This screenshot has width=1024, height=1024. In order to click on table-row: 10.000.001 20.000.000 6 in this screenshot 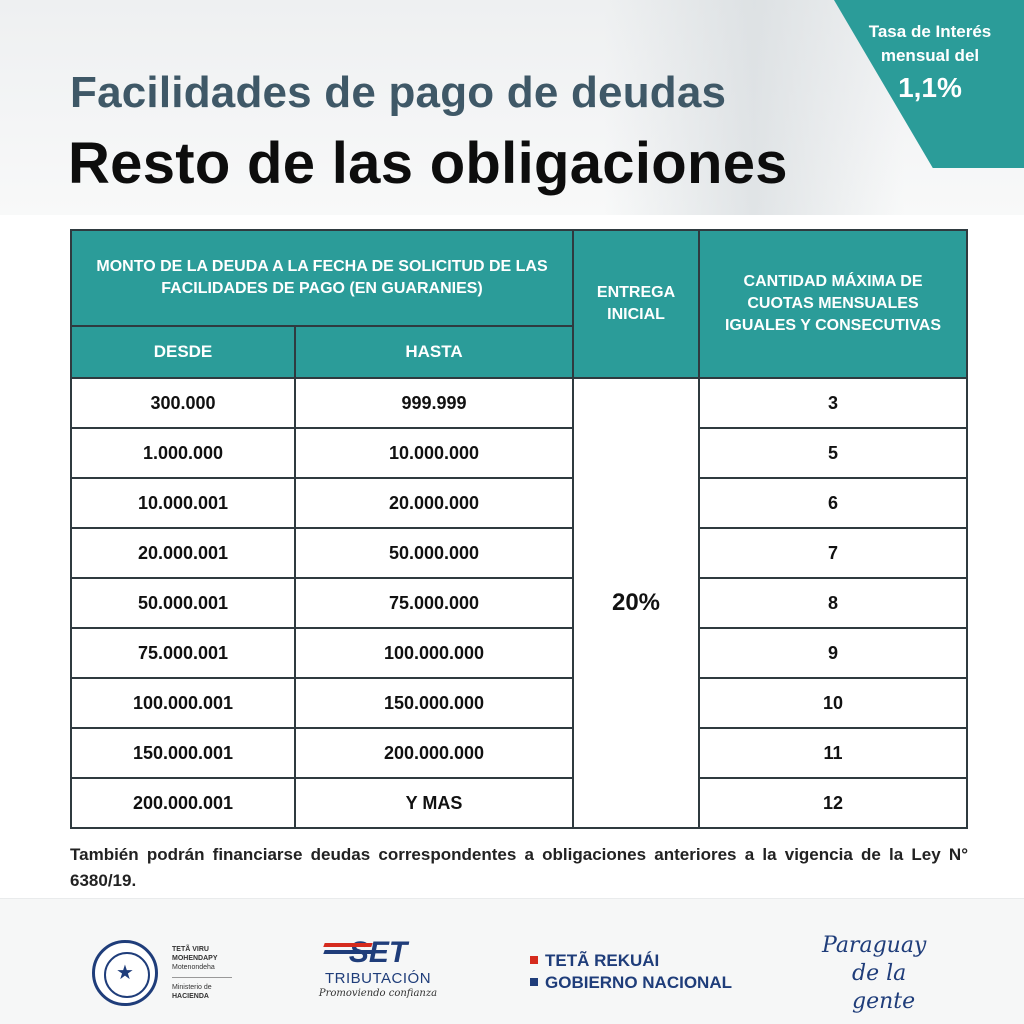, I will do `click(519, 503)`.